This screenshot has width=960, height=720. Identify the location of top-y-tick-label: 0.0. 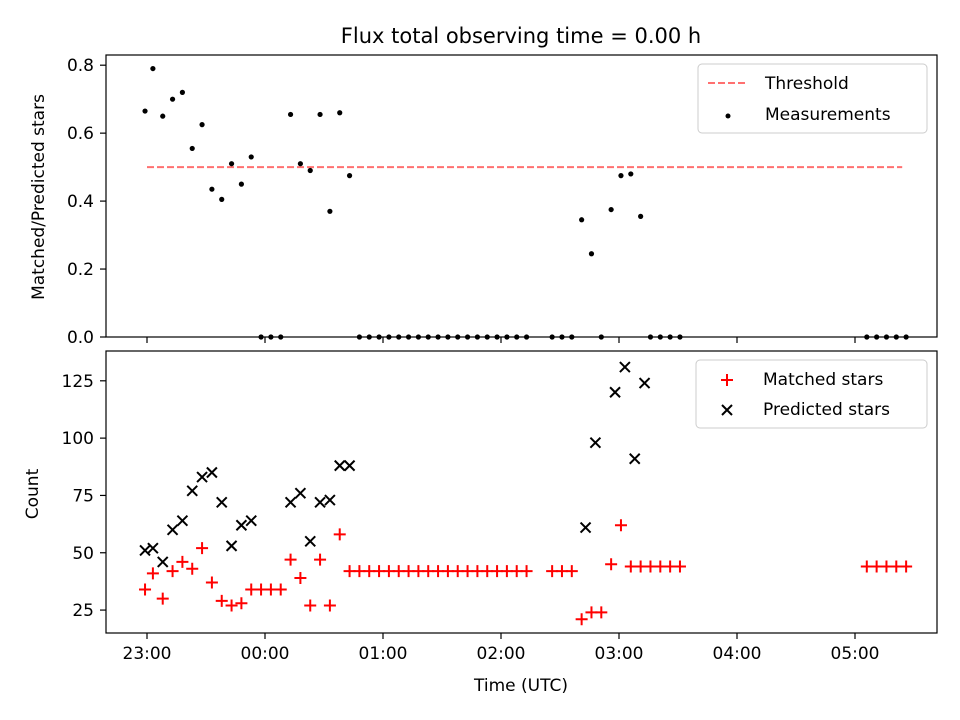
(80, 338).